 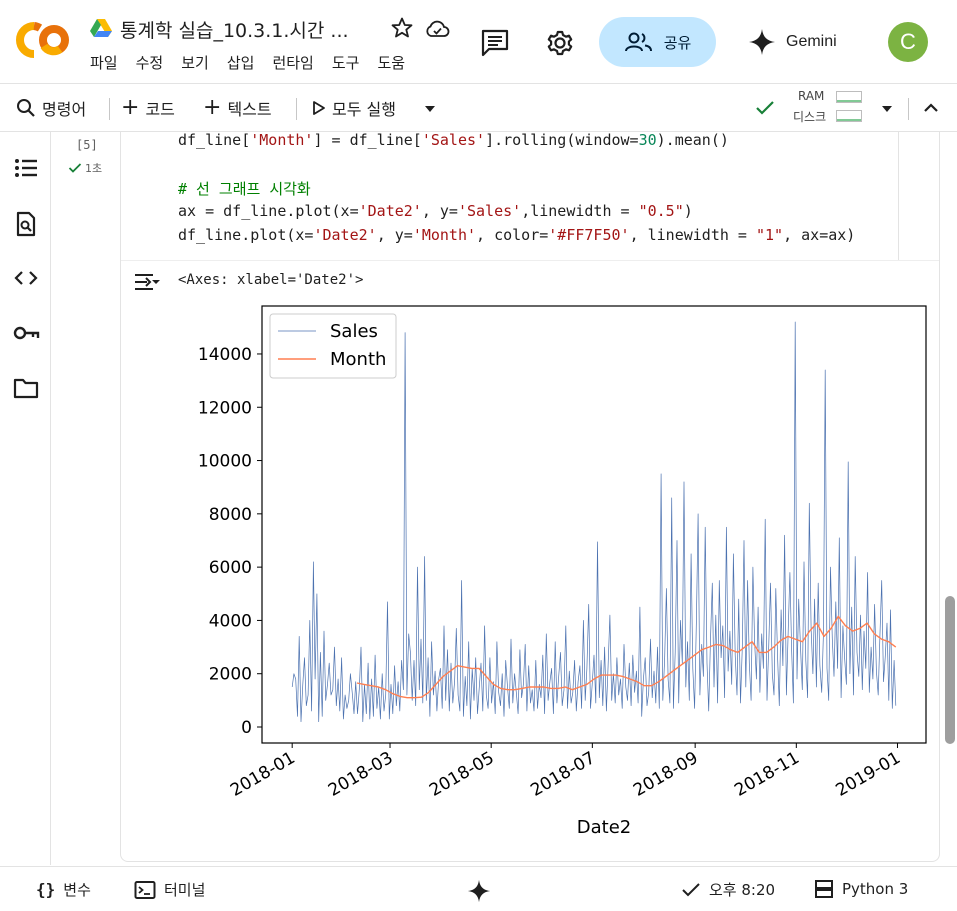 What do you see at coordinates (875, 889) in the screenshot?
I see `runtime-label: Python 3` at bounding box center [875, 889].